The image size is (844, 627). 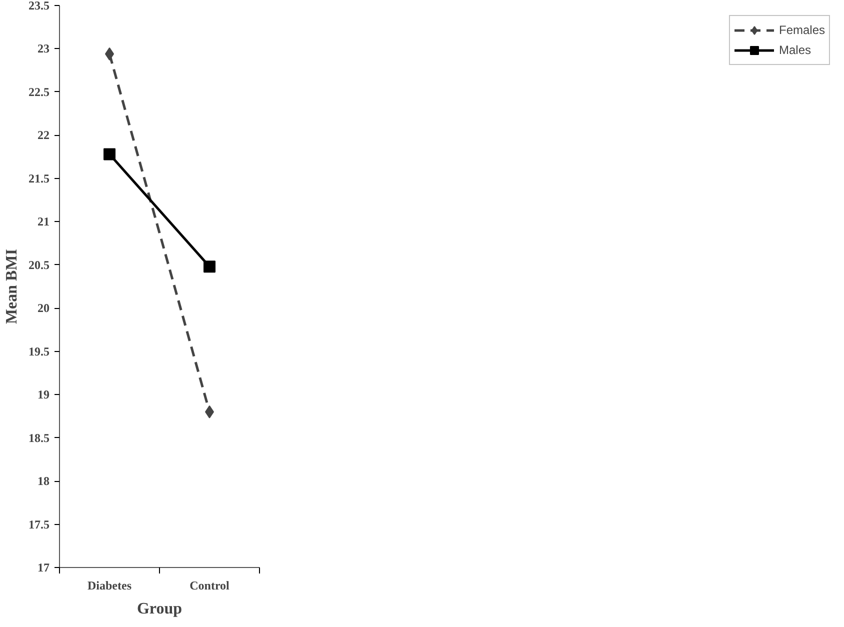 What do you see at coordinates (39, 265) in the screenshot?
I see `y-tick-label: 20.5` at bounding box center [39, 265].